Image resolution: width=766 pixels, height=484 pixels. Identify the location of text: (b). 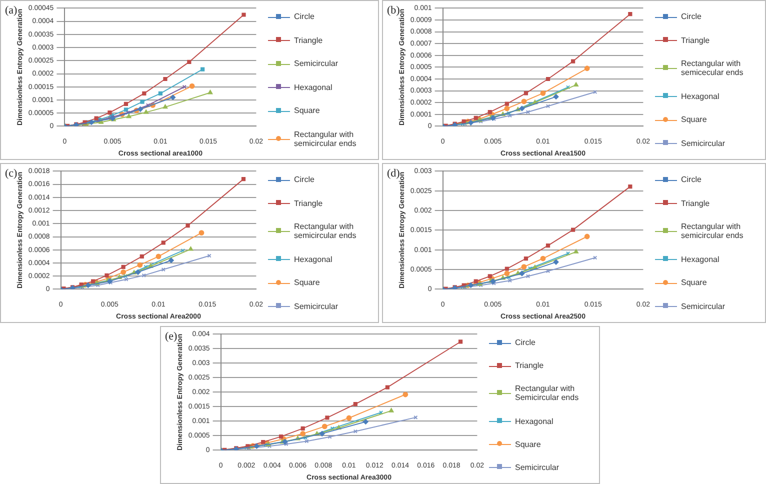
(393, 10).